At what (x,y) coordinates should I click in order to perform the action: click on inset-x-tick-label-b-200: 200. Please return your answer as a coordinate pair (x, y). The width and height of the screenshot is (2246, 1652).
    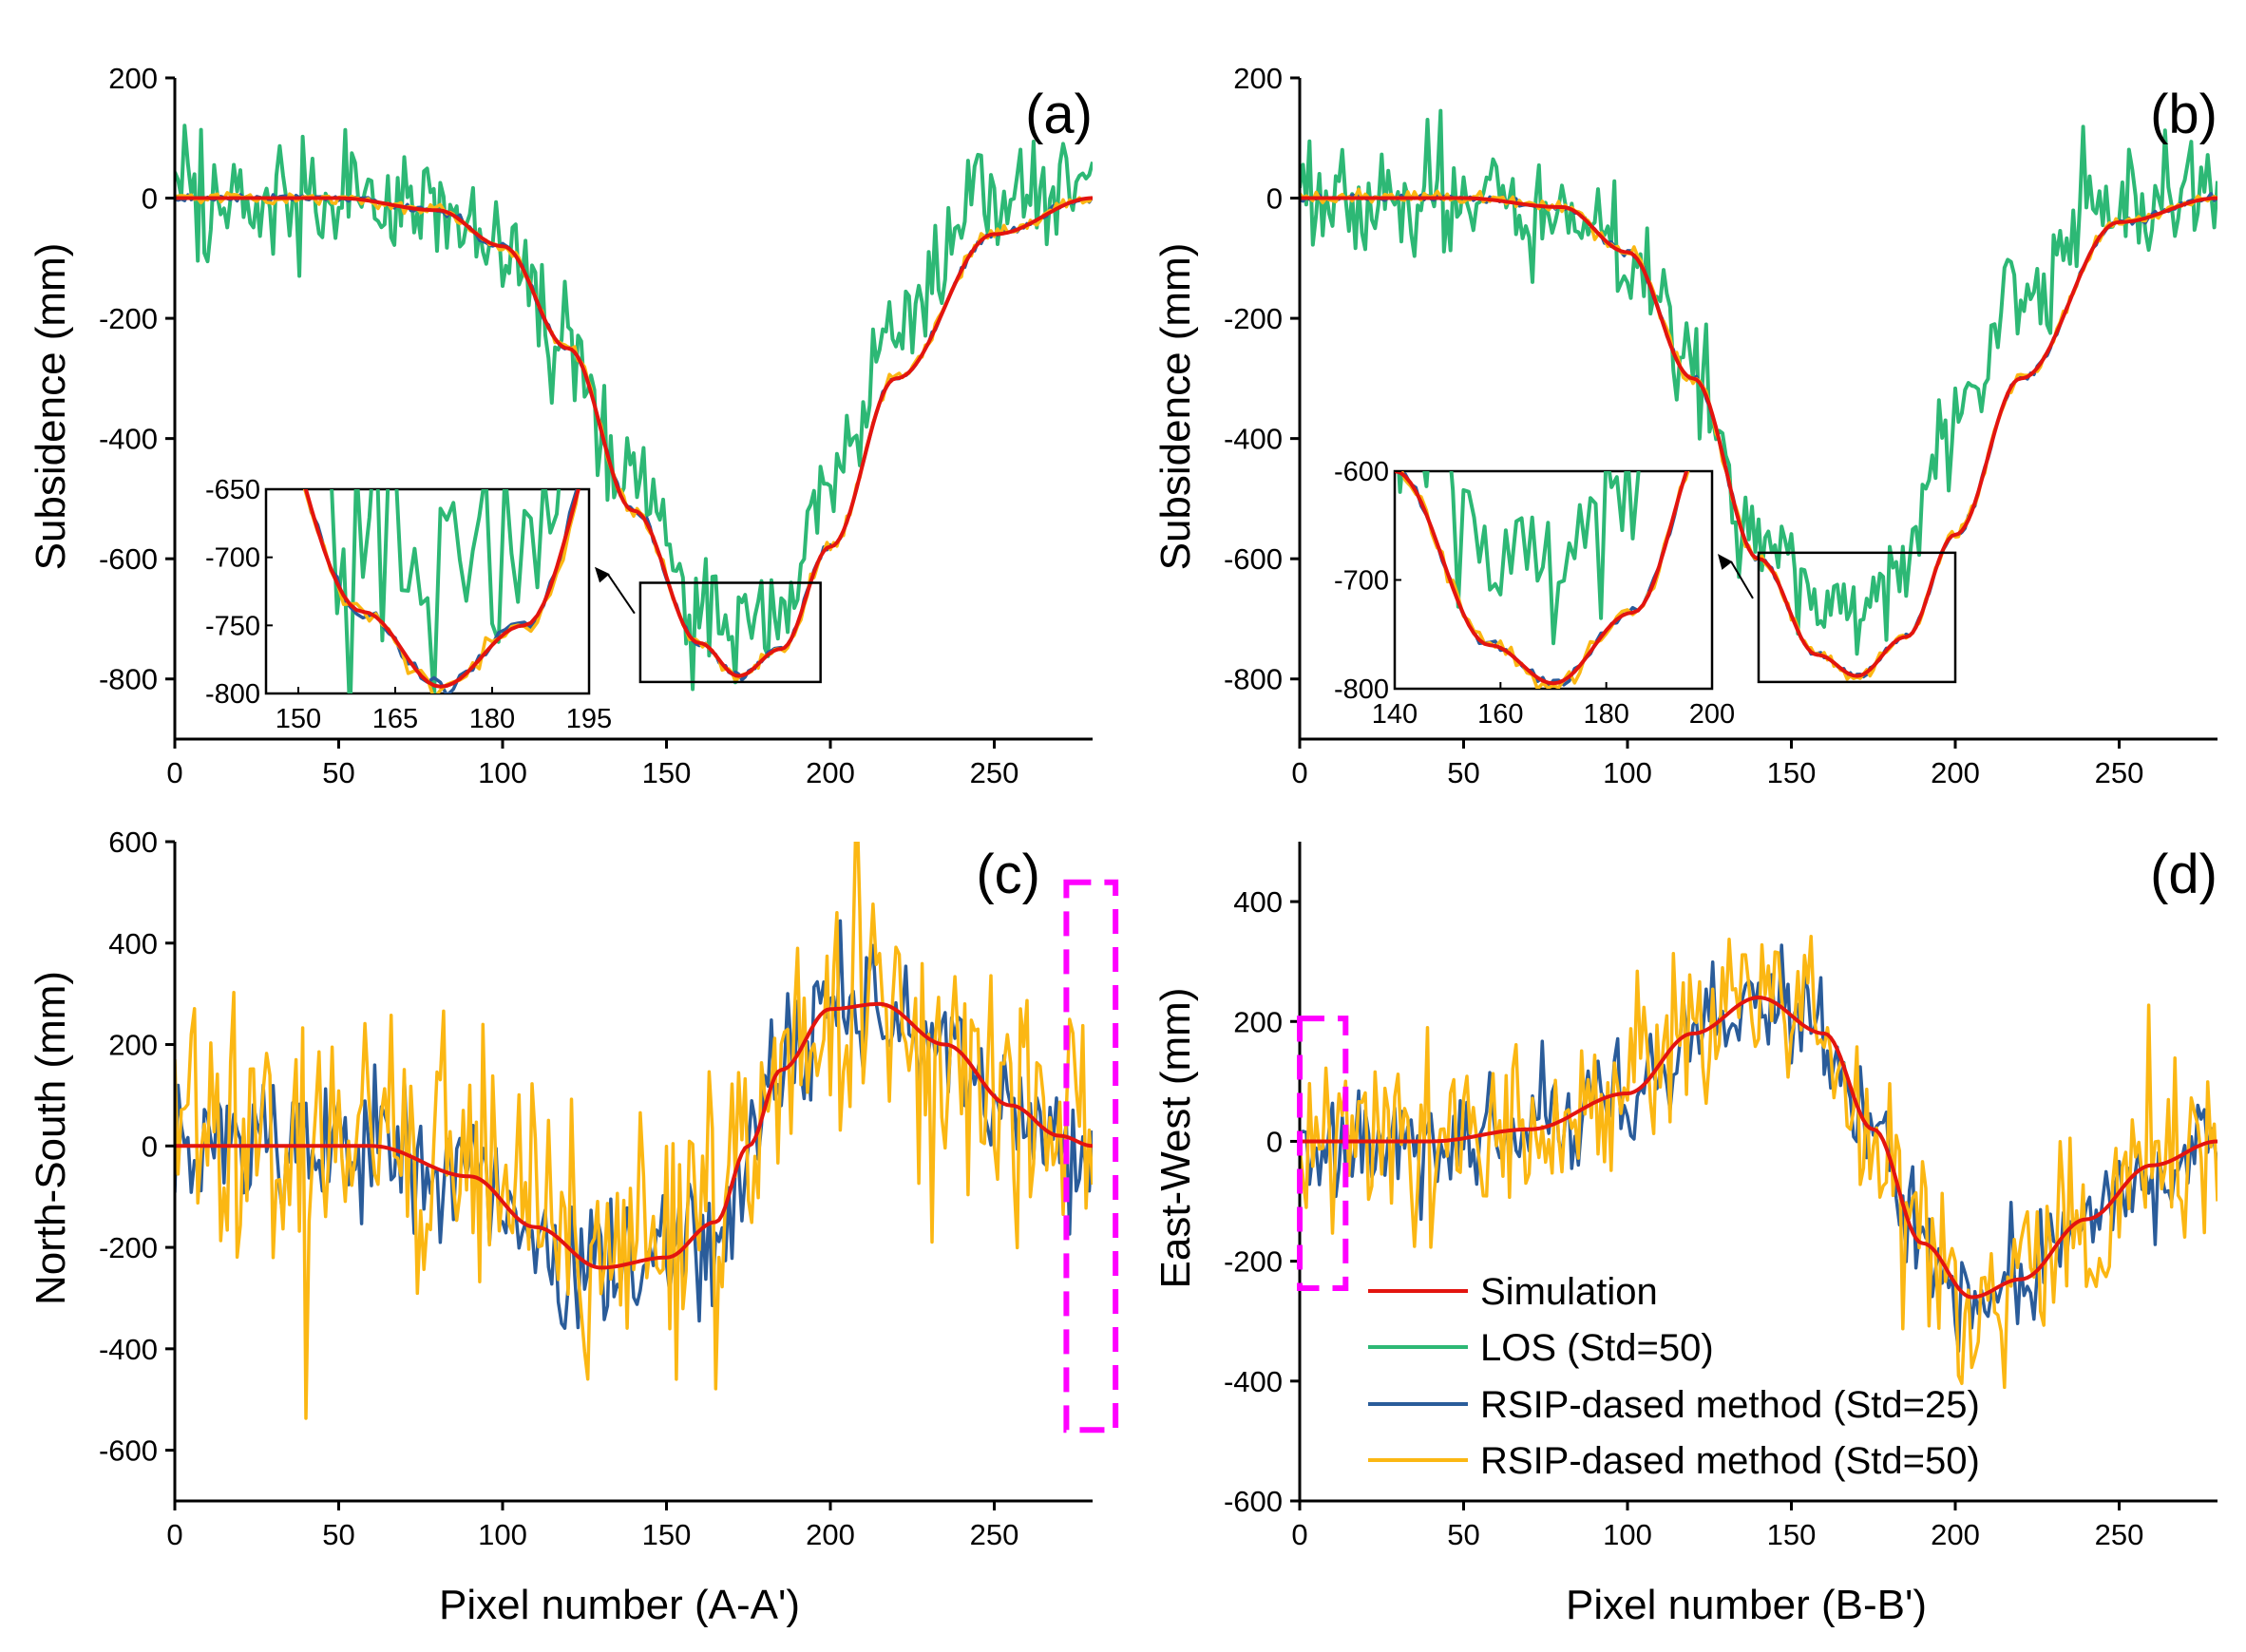
    Looking at the image, I should click on (1712, 714).